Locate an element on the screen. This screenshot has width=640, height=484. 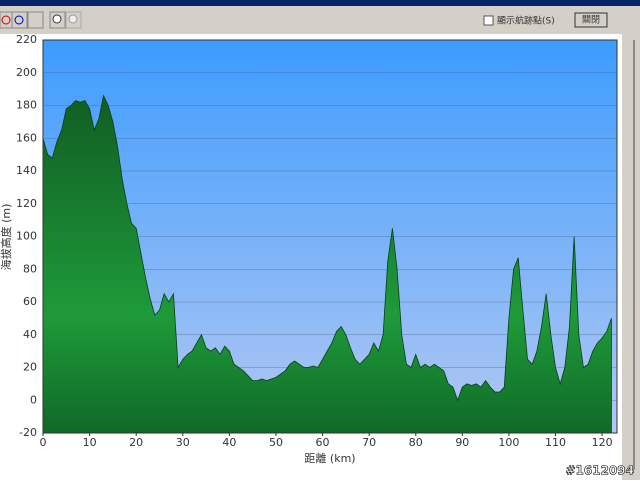
checkbox-label: 顯示航跡點(S) is located at coordinates (526, 21).